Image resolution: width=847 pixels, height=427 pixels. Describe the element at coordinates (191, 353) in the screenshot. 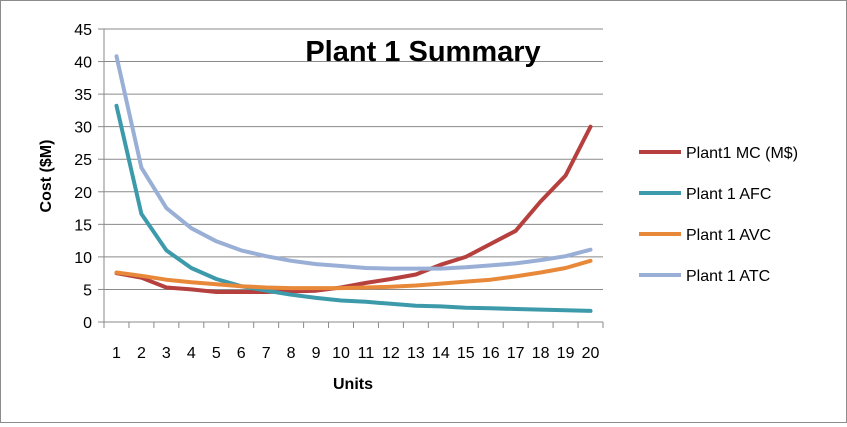

I see `x-tick-label: 4` at that location.